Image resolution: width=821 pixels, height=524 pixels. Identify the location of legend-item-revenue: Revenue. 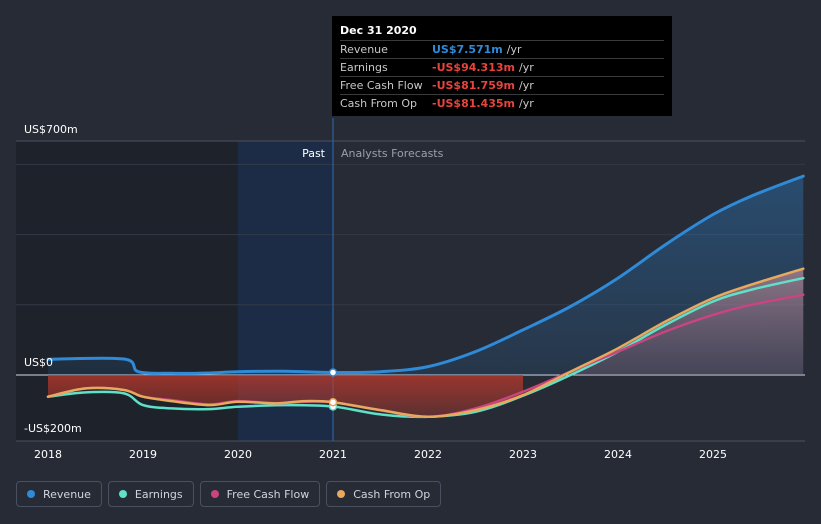
(59, 494).